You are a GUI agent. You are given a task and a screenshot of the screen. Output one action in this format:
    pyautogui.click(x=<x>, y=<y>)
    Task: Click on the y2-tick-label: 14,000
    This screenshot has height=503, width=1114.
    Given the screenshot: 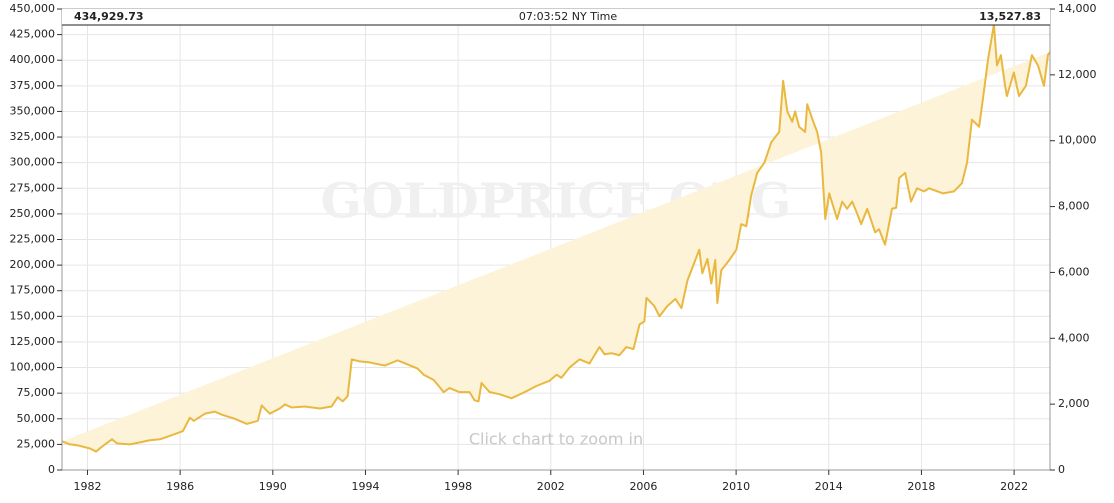 What is the action you would take?
    pyautogui.click(x=1077, y=8)
    